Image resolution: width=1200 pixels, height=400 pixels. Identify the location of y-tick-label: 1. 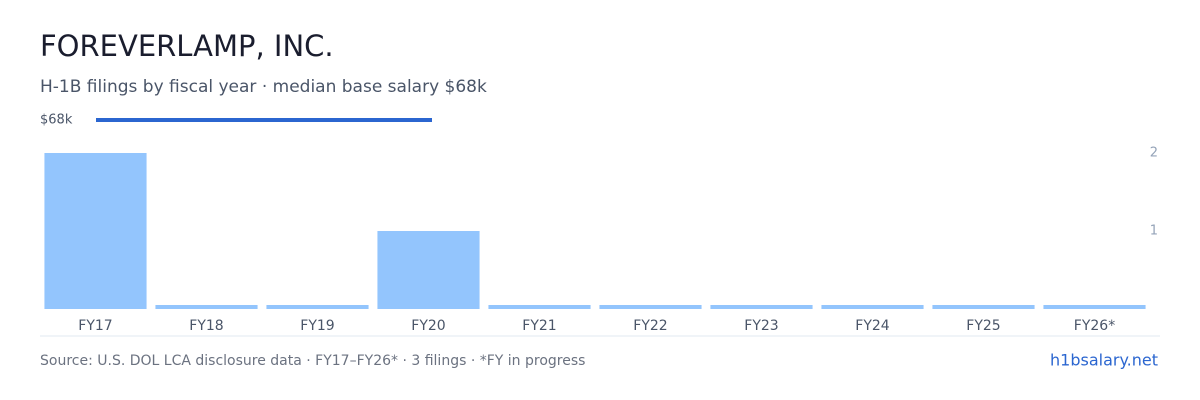
(1154, 231).